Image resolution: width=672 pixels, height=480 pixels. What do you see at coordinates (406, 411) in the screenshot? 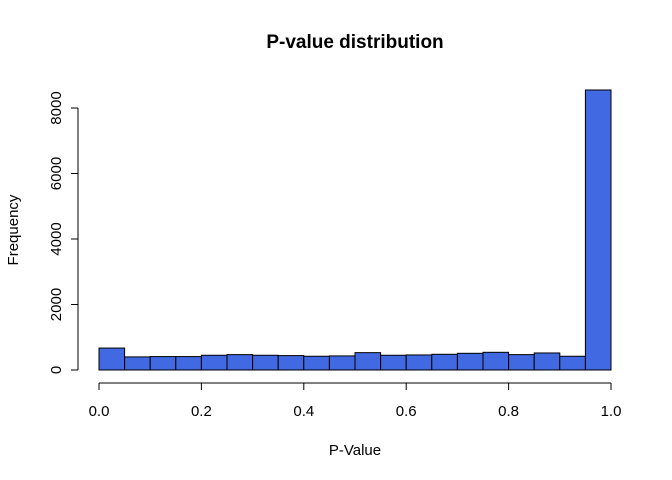
I see `x-tick-label: 0.6` at bounding box center [406, 411].